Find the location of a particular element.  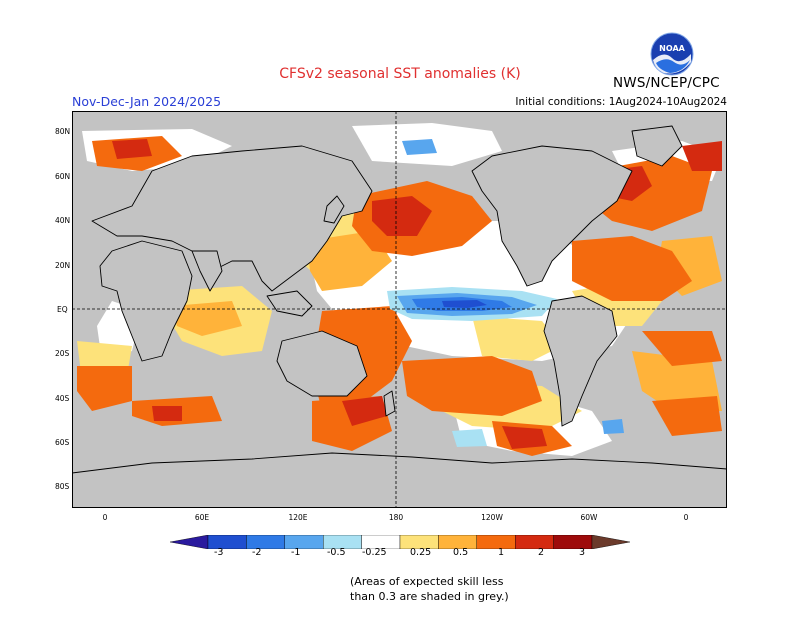

noaa-logo: NOAA is located at coordinates (672, 54).